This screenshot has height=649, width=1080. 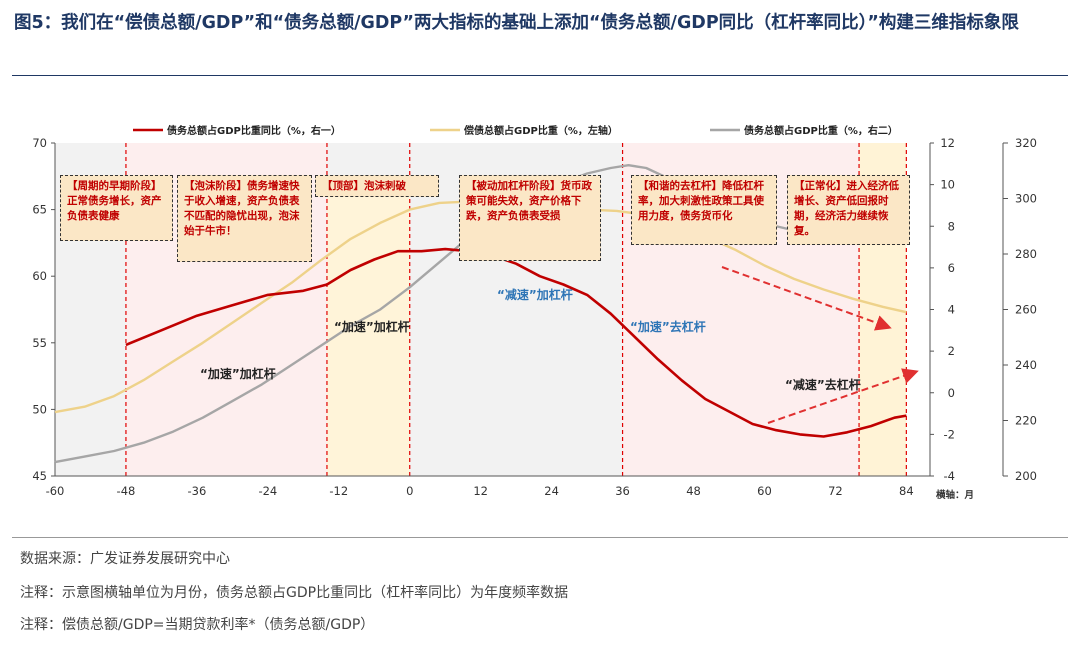 What do you see at coordinates (951, 226) in the screenshot?
I see `y-right1-tick-label: 8` at bounding box center [951, 226].